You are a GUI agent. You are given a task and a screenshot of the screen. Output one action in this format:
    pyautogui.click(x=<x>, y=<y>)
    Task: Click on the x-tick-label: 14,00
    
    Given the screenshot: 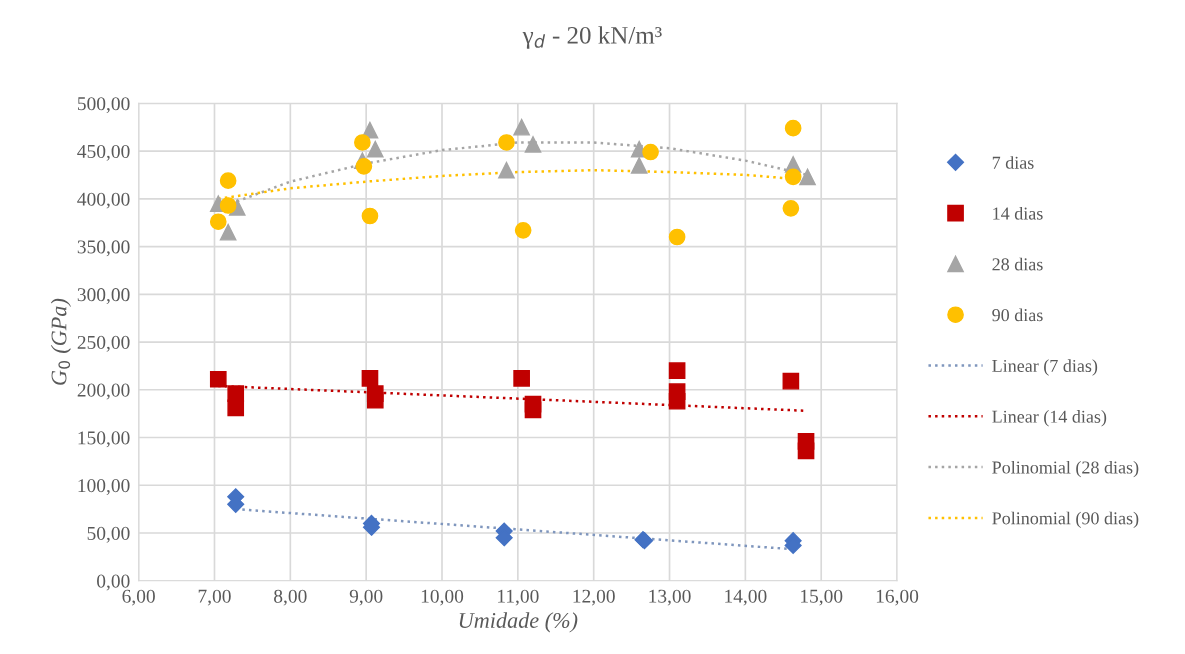 What is the action you would take?
    pyautogui.click(x=746, y=597)
    